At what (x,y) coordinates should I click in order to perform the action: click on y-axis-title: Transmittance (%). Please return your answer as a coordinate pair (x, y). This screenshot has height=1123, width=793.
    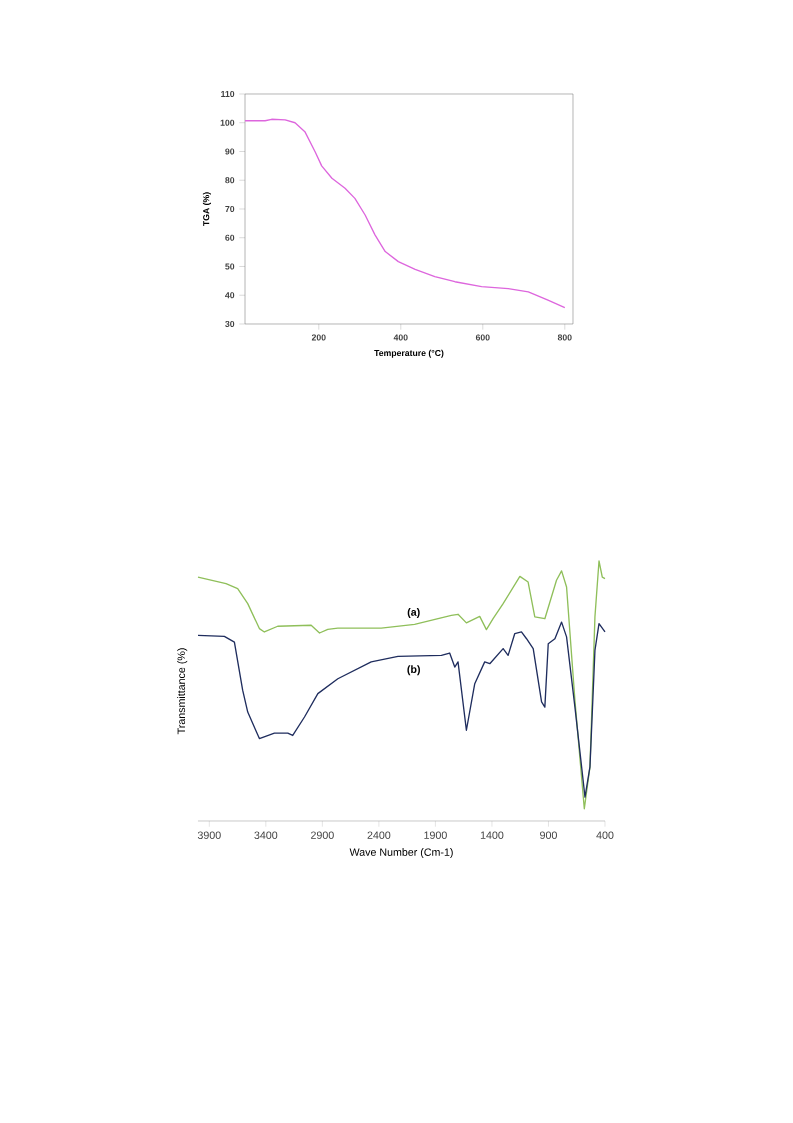
    Looking at the image, I should click on (182, 691).